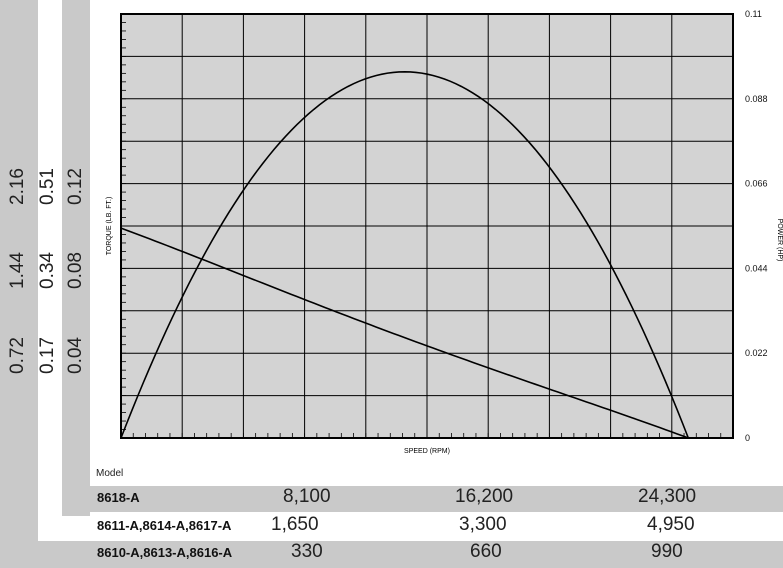  Describe the element at coordinates (307, 551) in the screenshot. I see `row-3-value-1: 330` at that location.